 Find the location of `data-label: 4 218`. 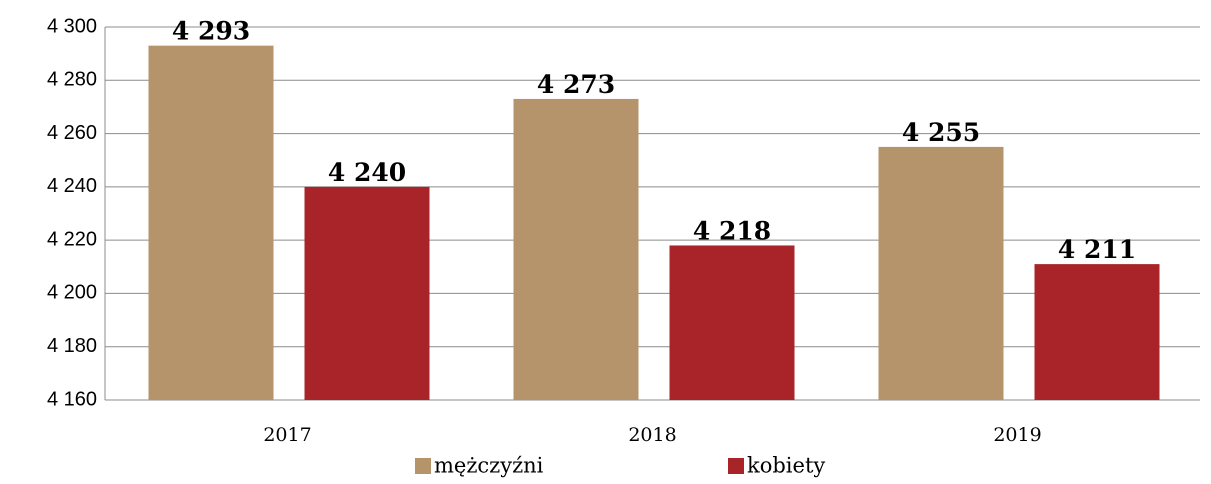

data-label: 4 218 is located at coordinates (732, 230).